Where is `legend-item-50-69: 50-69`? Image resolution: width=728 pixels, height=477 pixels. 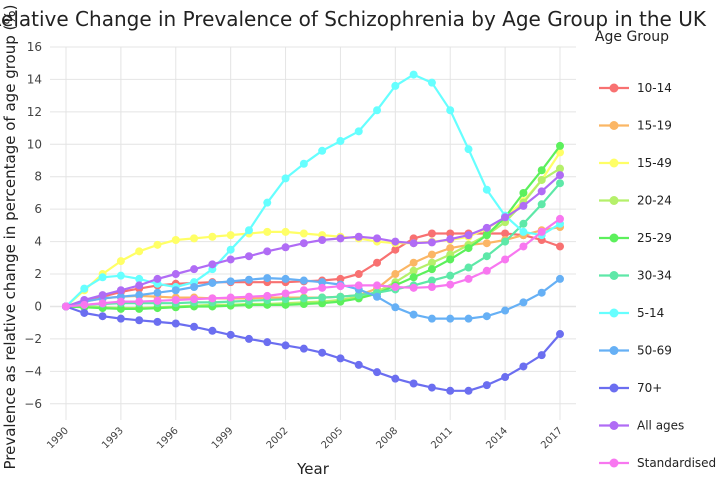 legend-item-50-69: 50-69 is located at coordinates (635, 351).